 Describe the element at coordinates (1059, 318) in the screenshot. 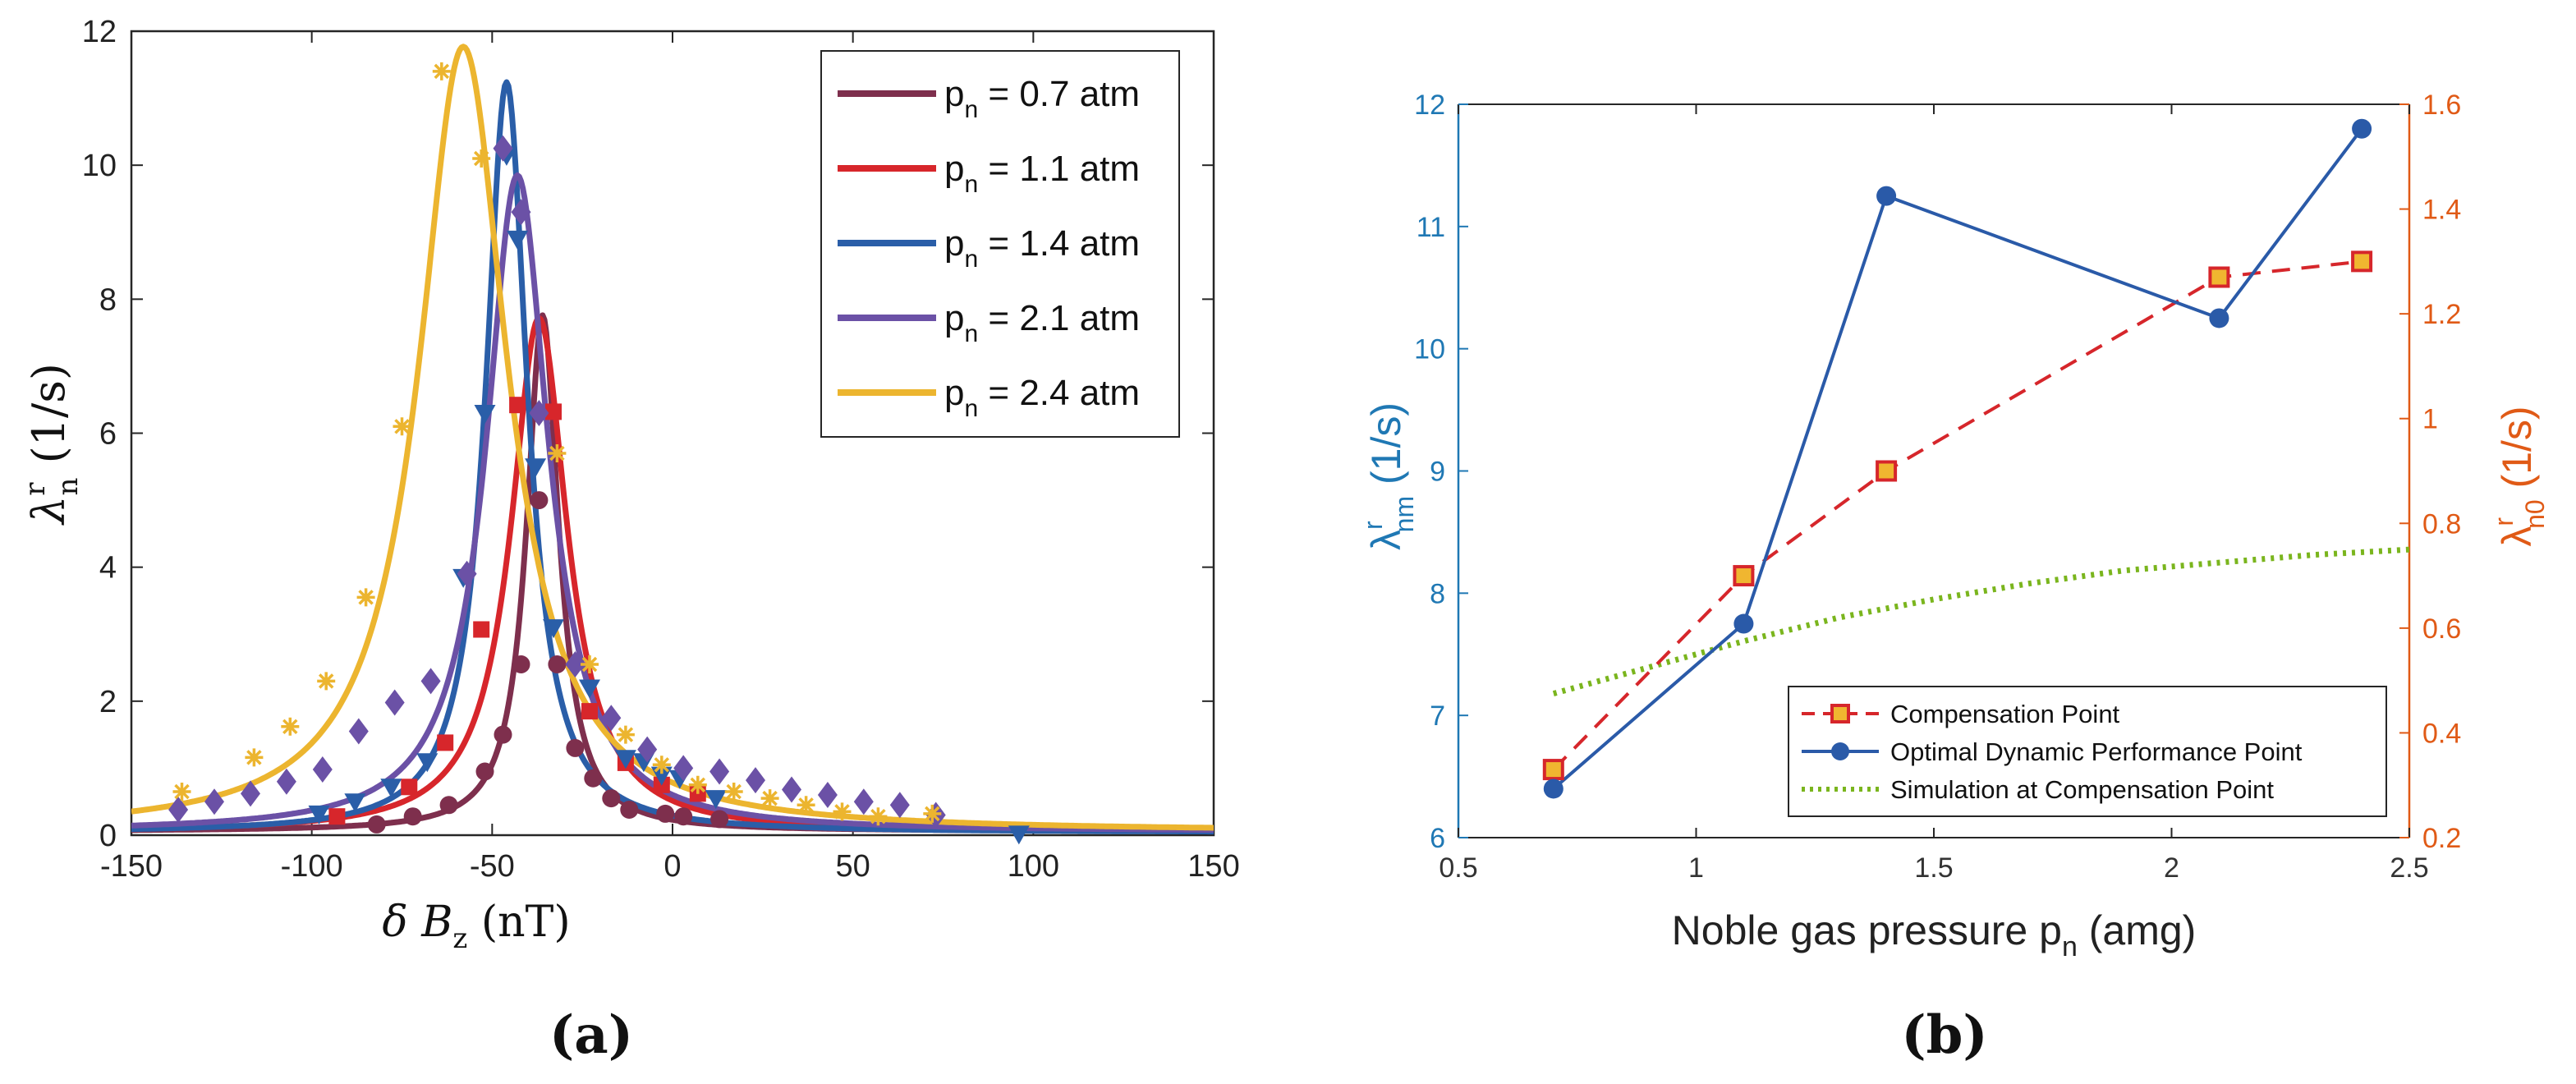

I see `panel-a-legend-value: = 2.1 atm` at that location.